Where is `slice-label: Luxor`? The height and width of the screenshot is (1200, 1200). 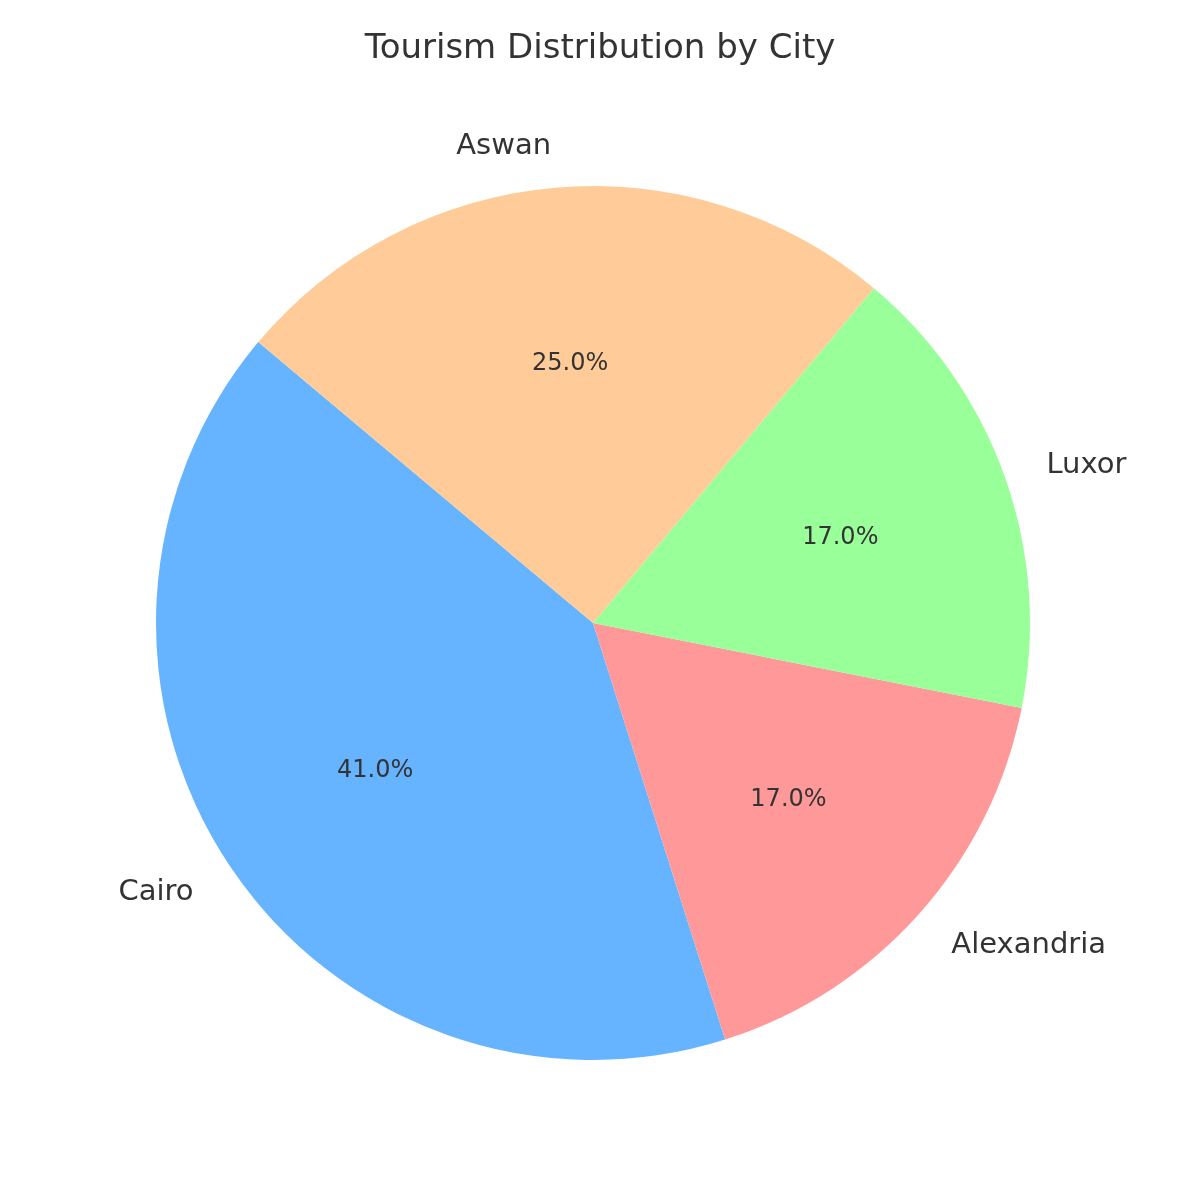
slice-label: Luxor is located at coordinates (1086, 463).